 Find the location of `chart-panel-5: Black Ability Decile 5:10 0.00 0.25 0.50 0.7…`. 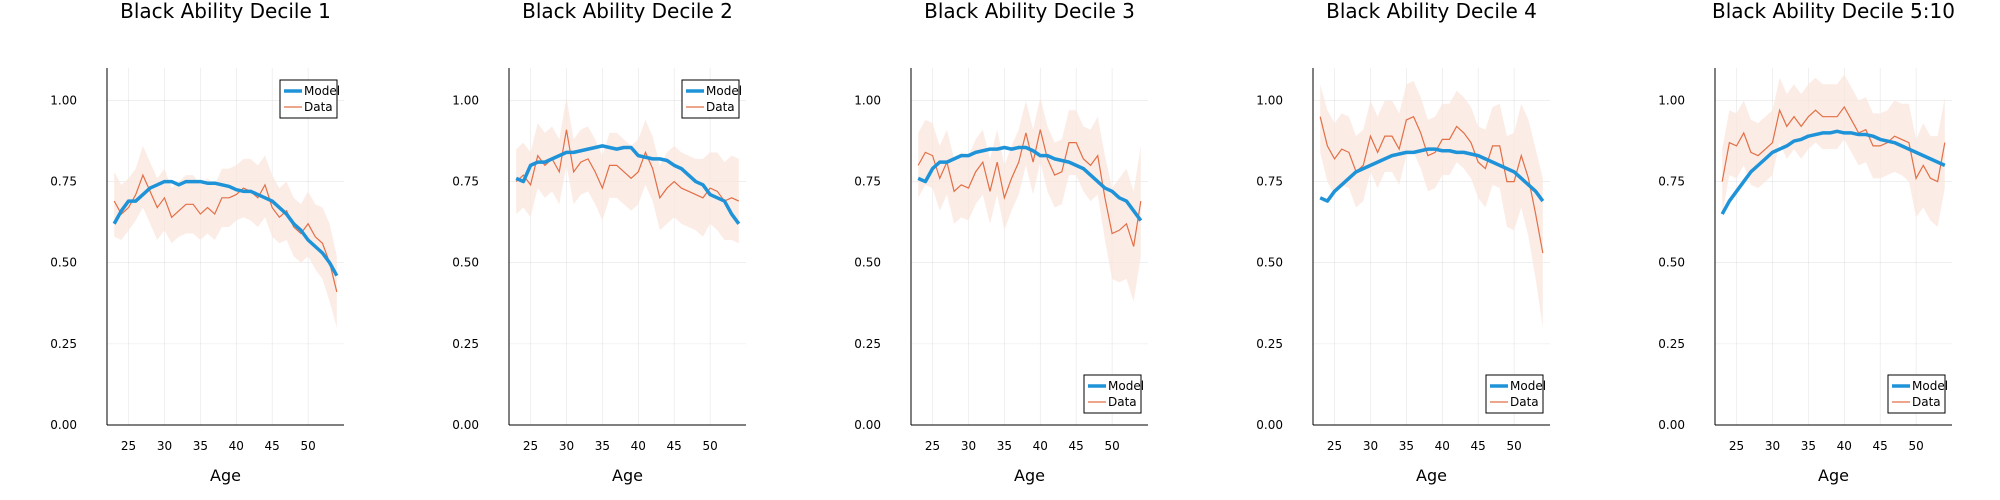

chart-panel-5: Black Ability Decile 5:10 0.00 0.25 0.50 0.7… is located at coordinates (1806, 242).